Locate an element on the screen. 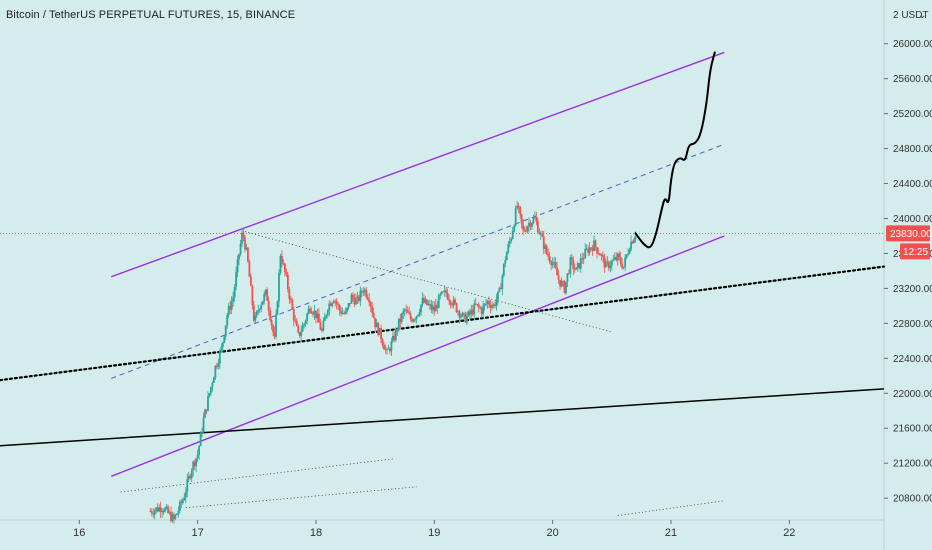 The width and height of the screenshot is (932, 550). price-tick-label: 25600.00 is located at coordinates (912, 79).